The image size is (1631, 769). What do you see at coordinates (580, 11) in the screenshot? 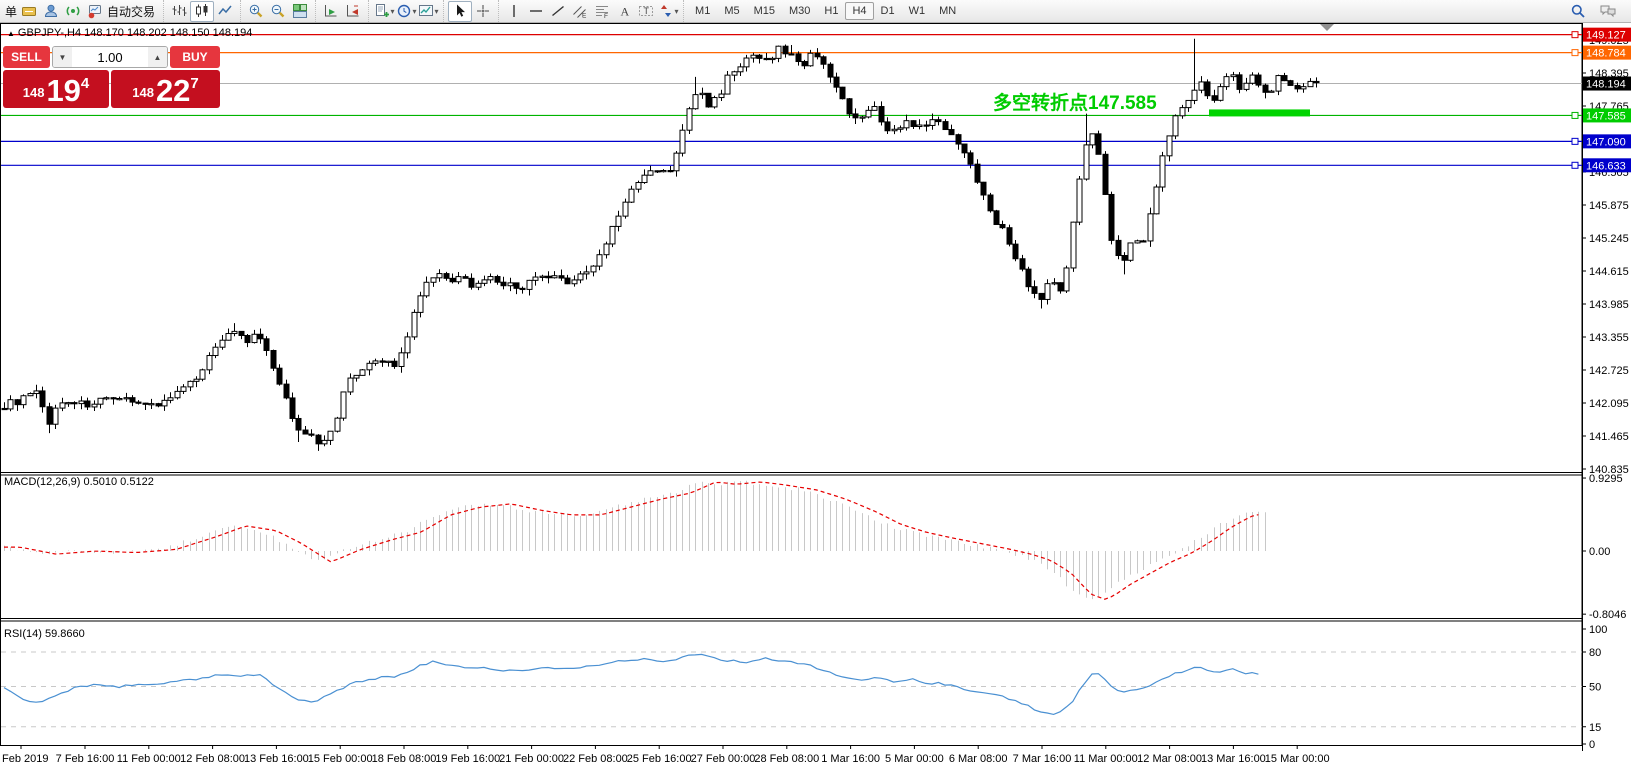
I see `equidistant-channel-icon: E` at bounding box center [580, 11].